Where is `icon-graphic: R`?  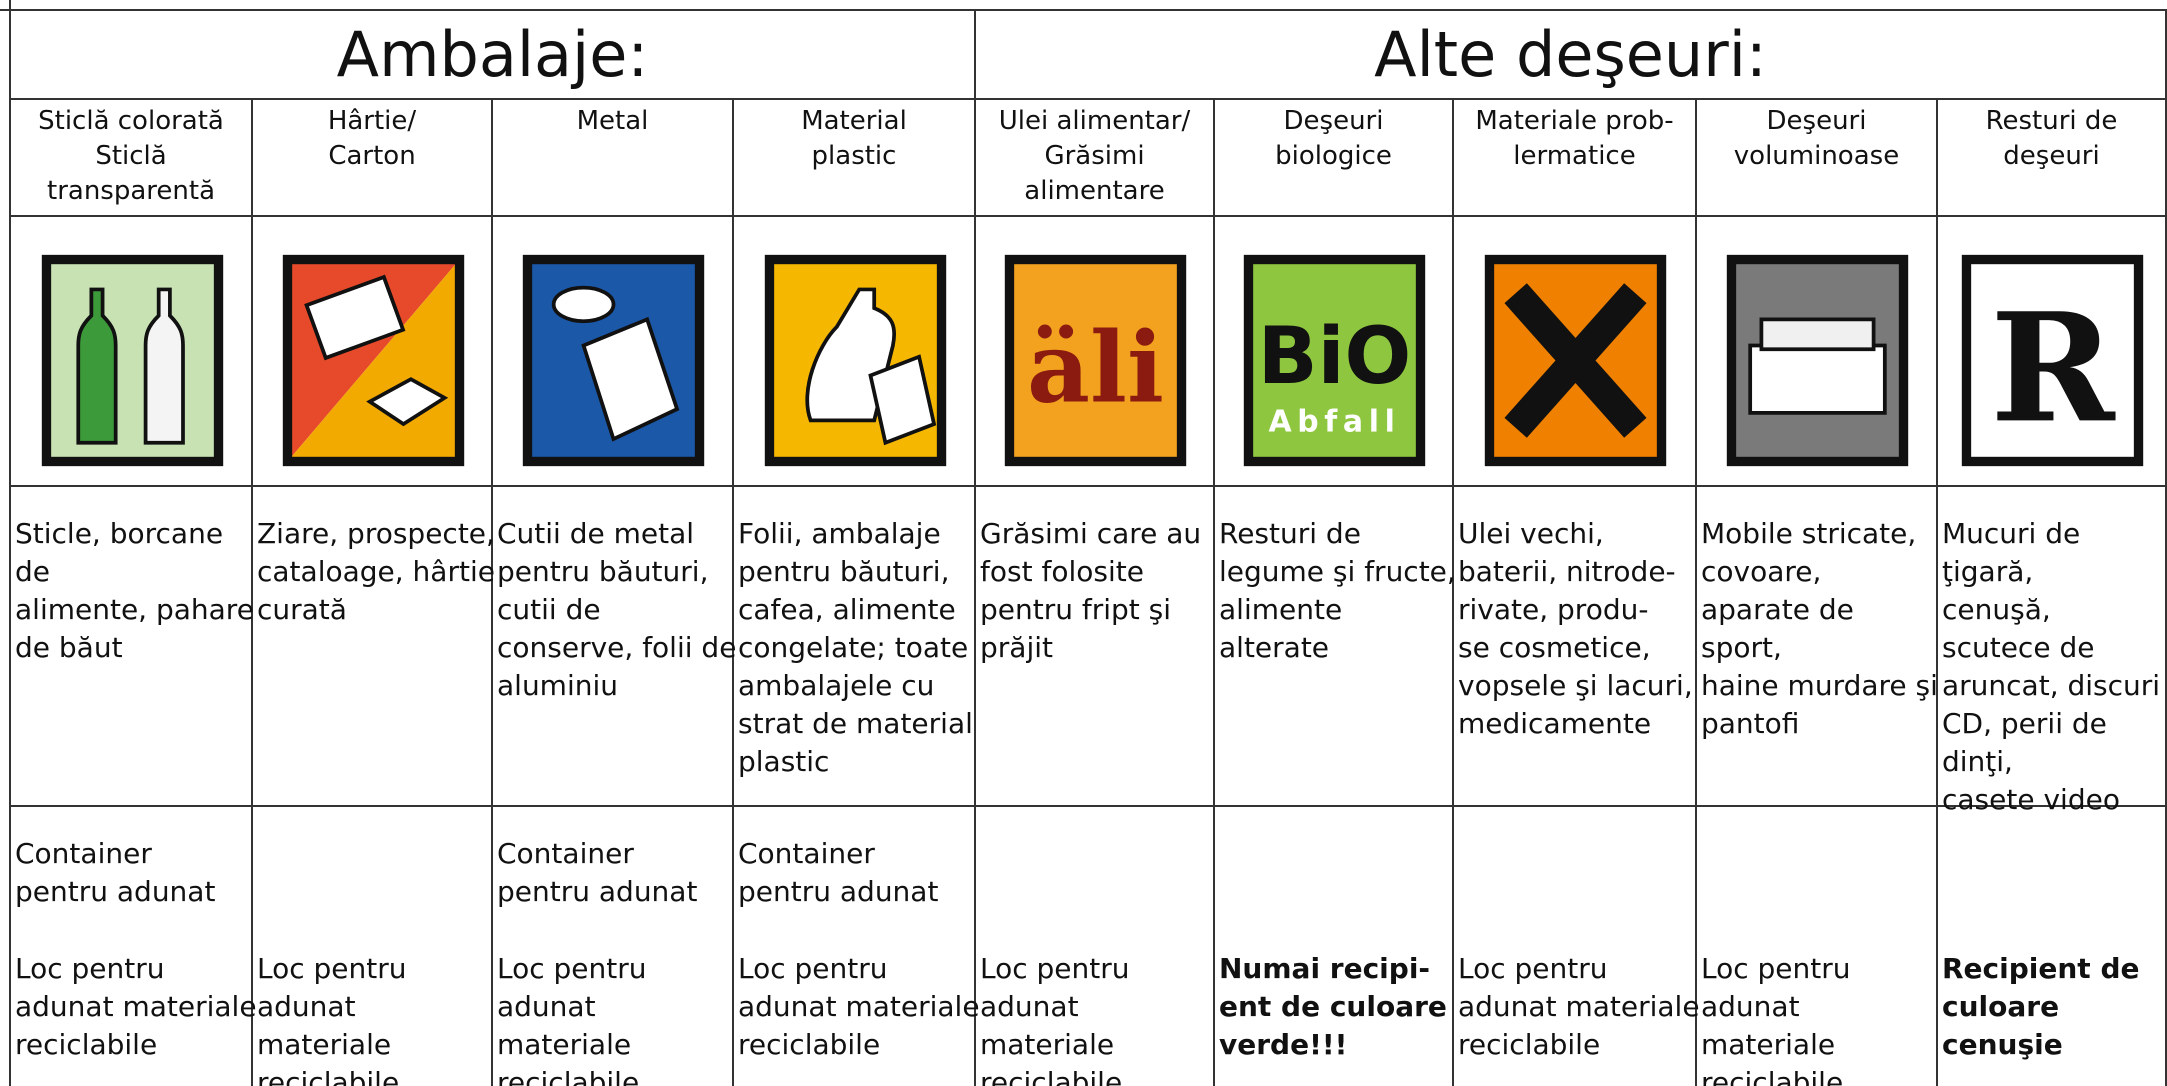
icon-graphic: R is located at coordinates (2052, 360).